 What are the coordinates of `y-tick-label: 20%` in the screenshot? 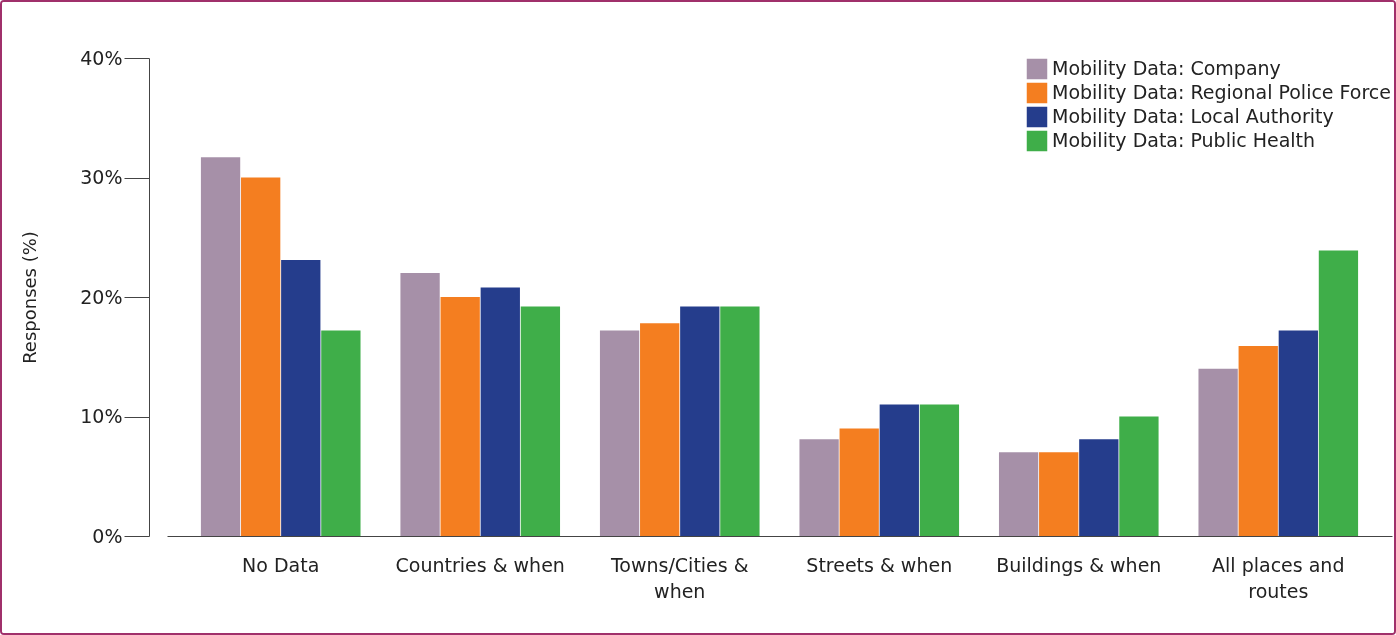 It's located at (101, 296).